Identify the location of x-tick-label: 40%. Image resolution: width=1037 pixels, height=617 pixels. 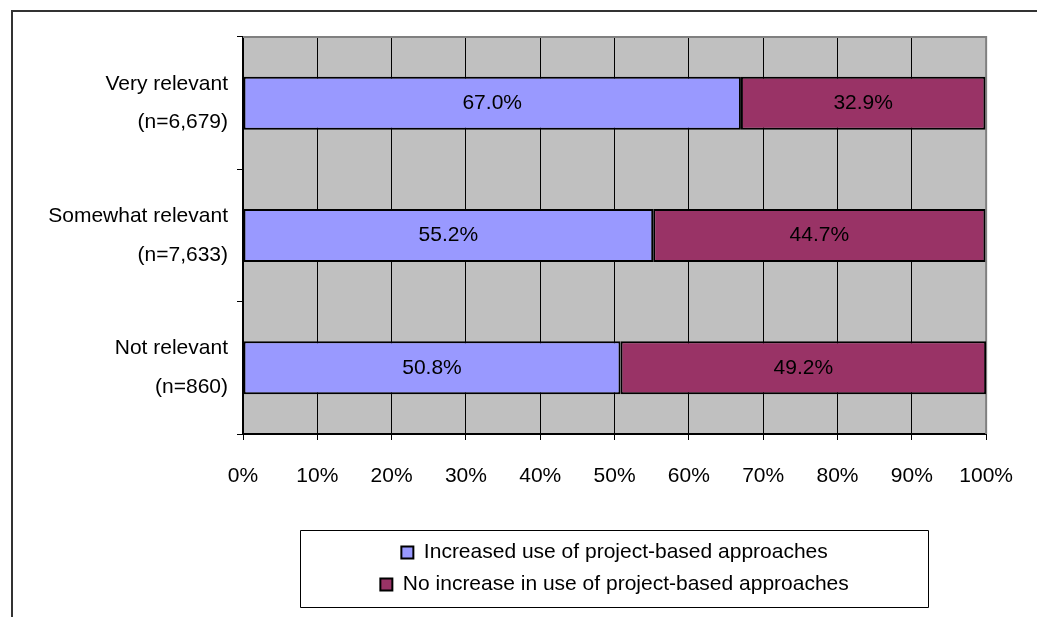
(540, 475).